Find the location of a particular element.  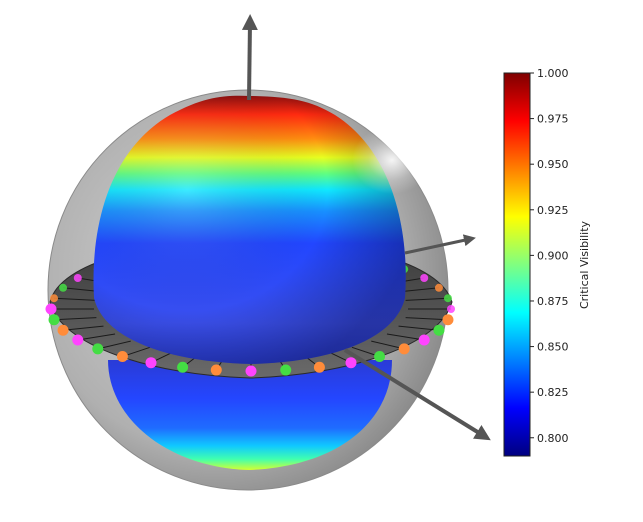

colorbar-tick-label: 0.900 is located at coordinates (553, 255).